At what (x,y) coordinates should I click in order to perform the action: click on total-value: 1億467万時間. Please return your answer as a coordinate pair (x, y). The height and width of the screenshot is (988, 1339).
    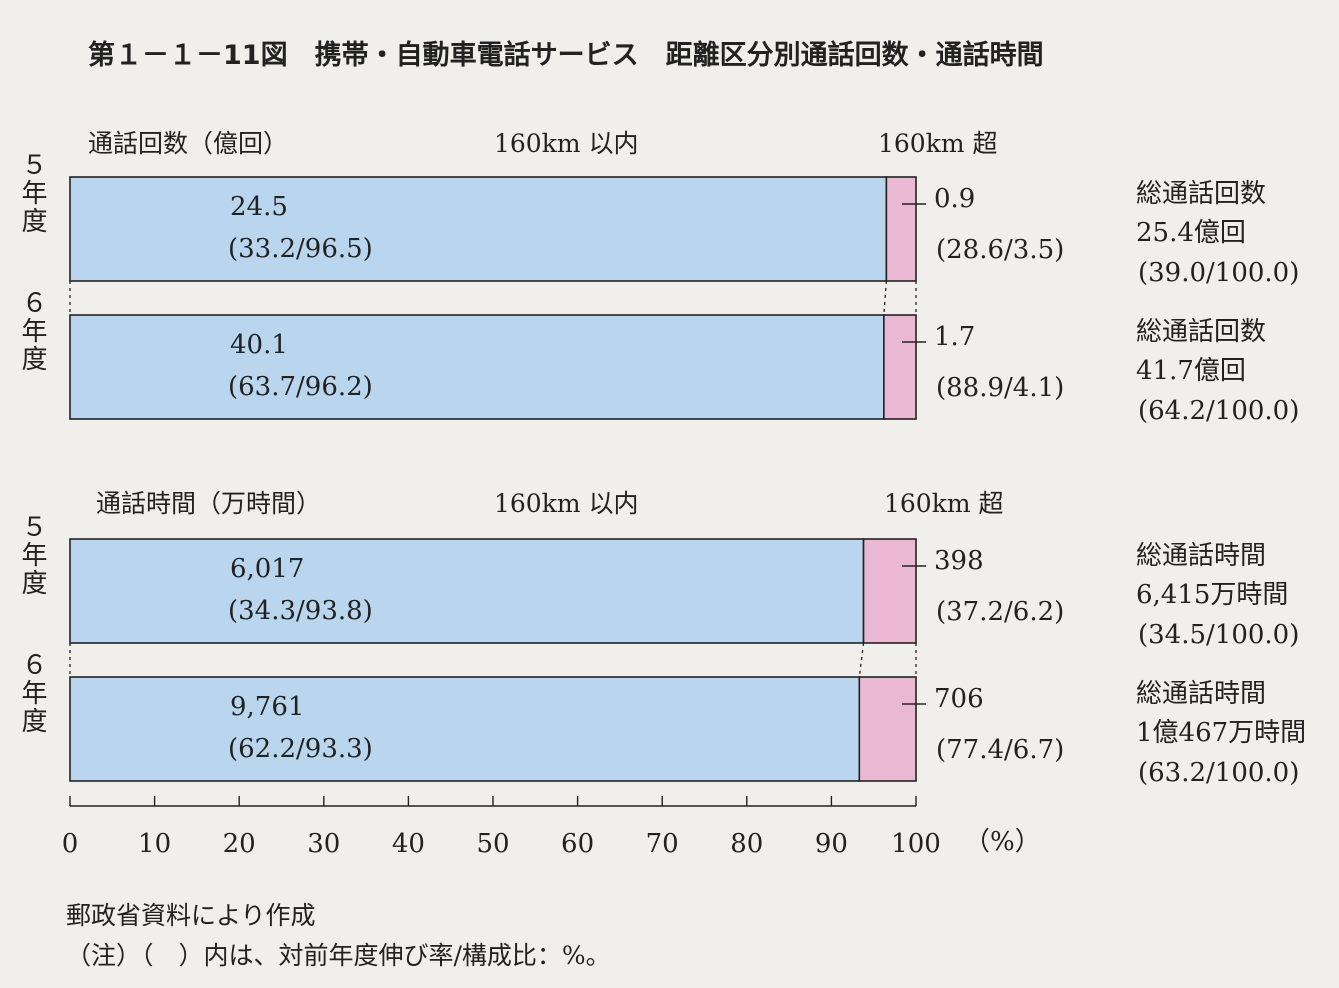
    Looking at the image, I should click on (1221, 733).